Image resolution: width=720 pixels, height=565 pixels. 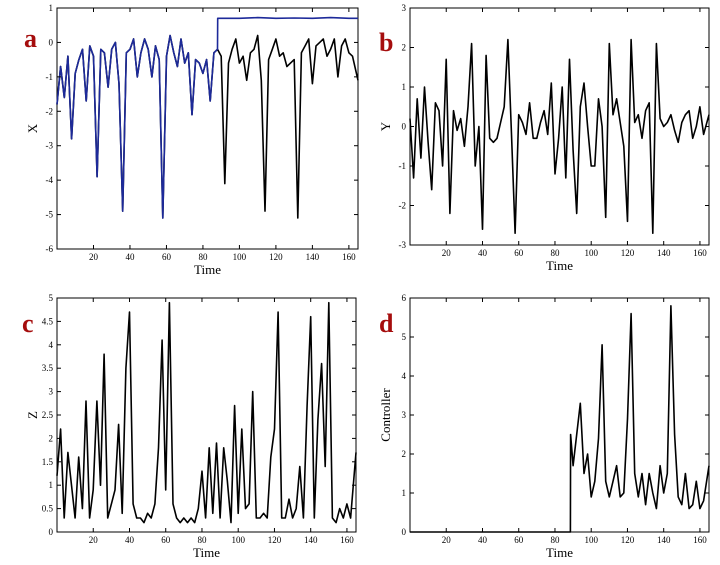 What do you see at coordinates (386, 42) in the screenshot?
I see `panel-letter-b: b` at bounding box center [386, 42].